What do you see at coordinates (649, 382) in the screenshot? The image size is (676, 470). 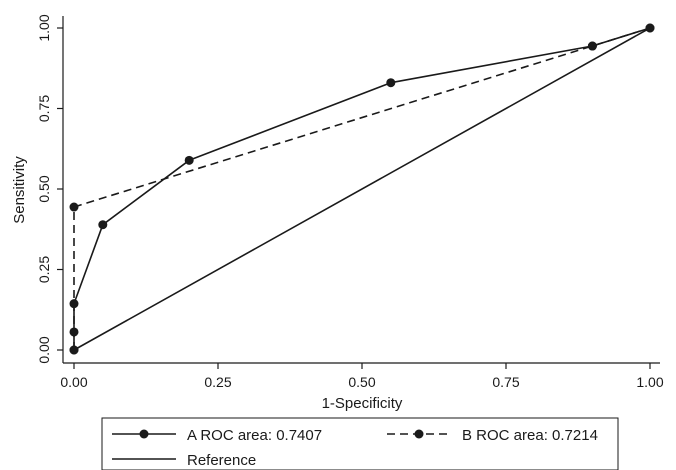 I see `x-tick-label: 1.00` at bounding box center [649, 382].